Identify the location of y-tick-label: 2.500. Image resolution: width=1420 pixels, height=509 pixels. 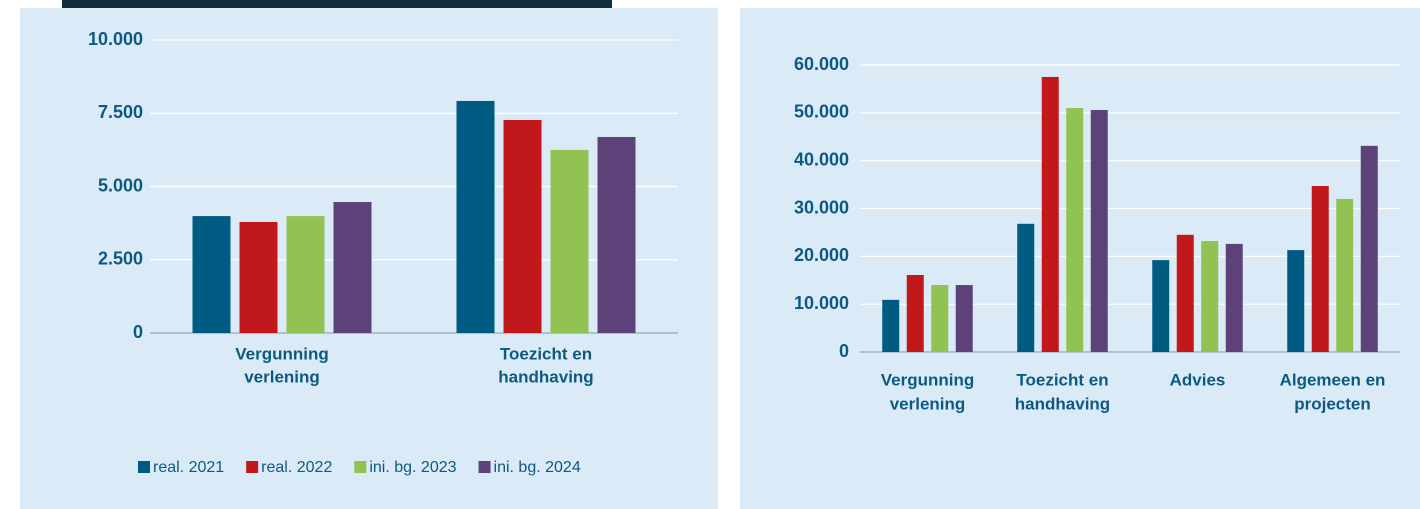
(120, 259).